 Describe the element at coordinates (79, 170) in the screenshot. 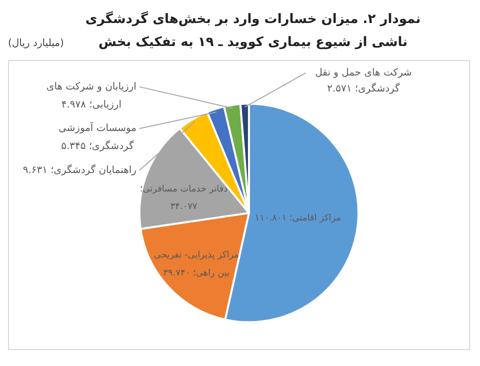

I see `slice-label: راهنمایان گردشگری؛ ۹.۶۳۱` at that location.